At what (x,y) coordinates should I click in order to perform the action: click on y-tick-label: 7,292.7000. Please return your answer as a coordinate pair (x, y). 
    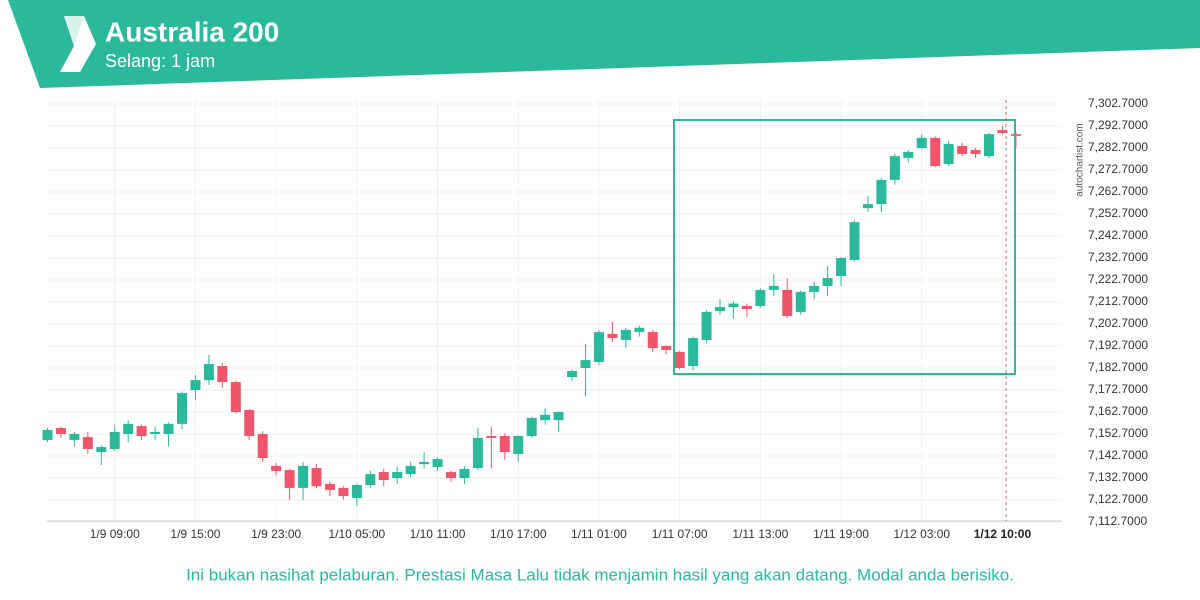
    Looking at the image, I should click on (1118, 125).